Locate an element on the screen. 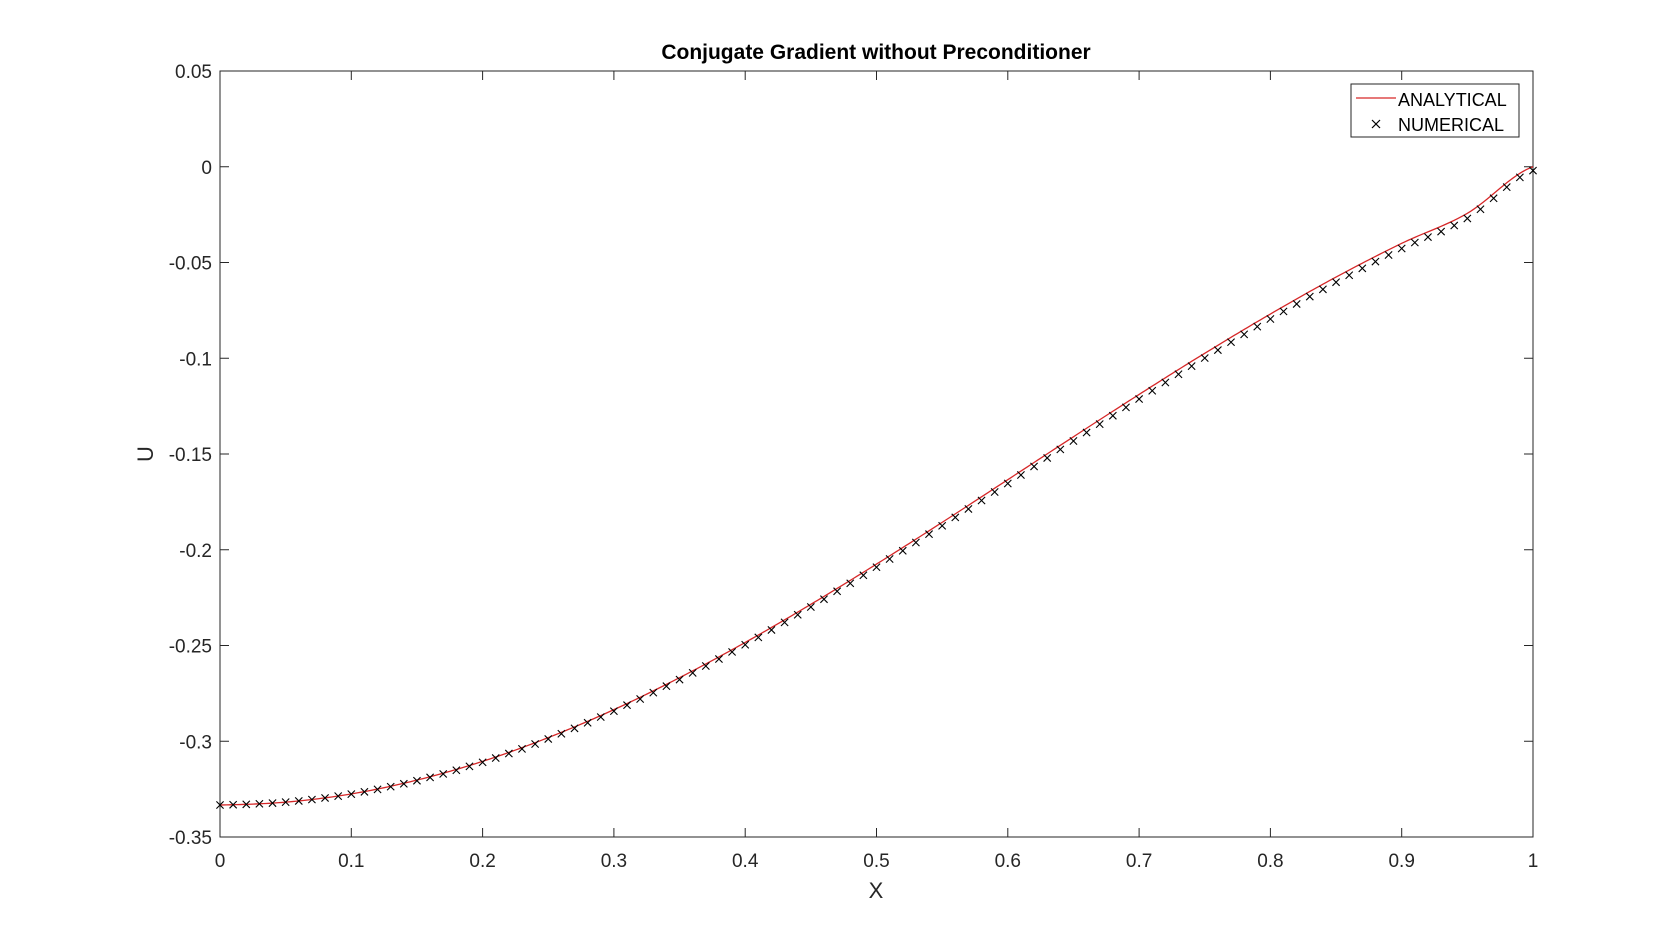  x-tick-label: 0 is located at coordinates (220, 861).